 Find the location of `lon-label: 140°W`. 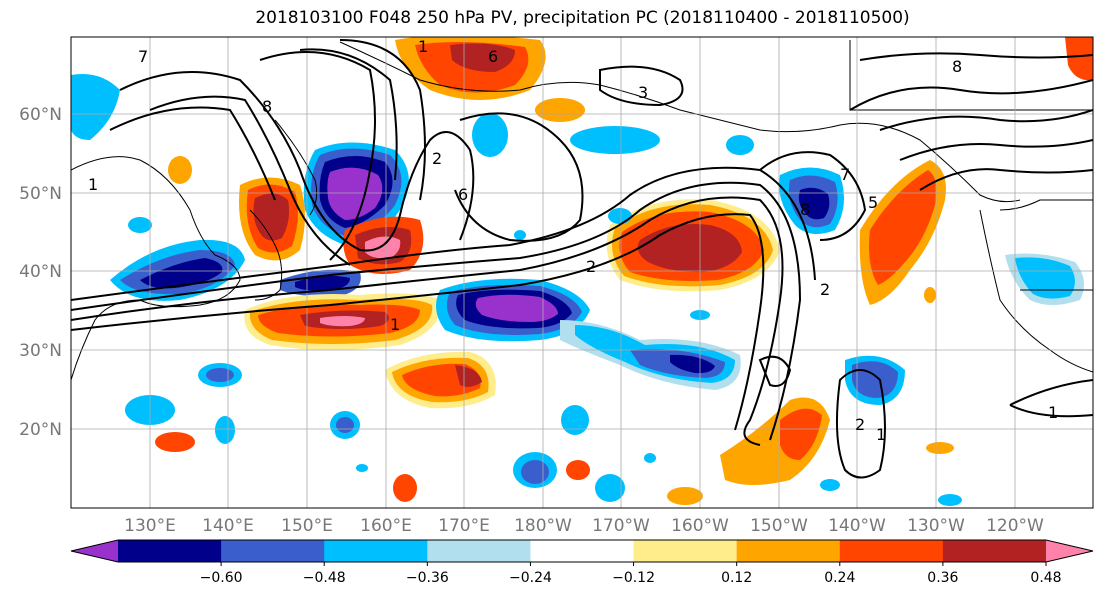

lon-label: 140°W is located at coordinates (857, 526).